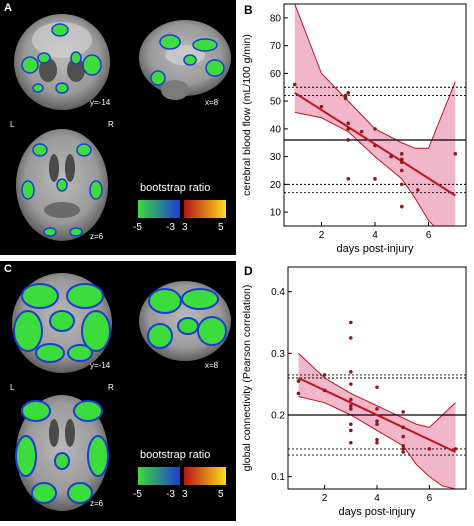 The image size is (474, 526). I want to click on plot-area, so click(377, 404).